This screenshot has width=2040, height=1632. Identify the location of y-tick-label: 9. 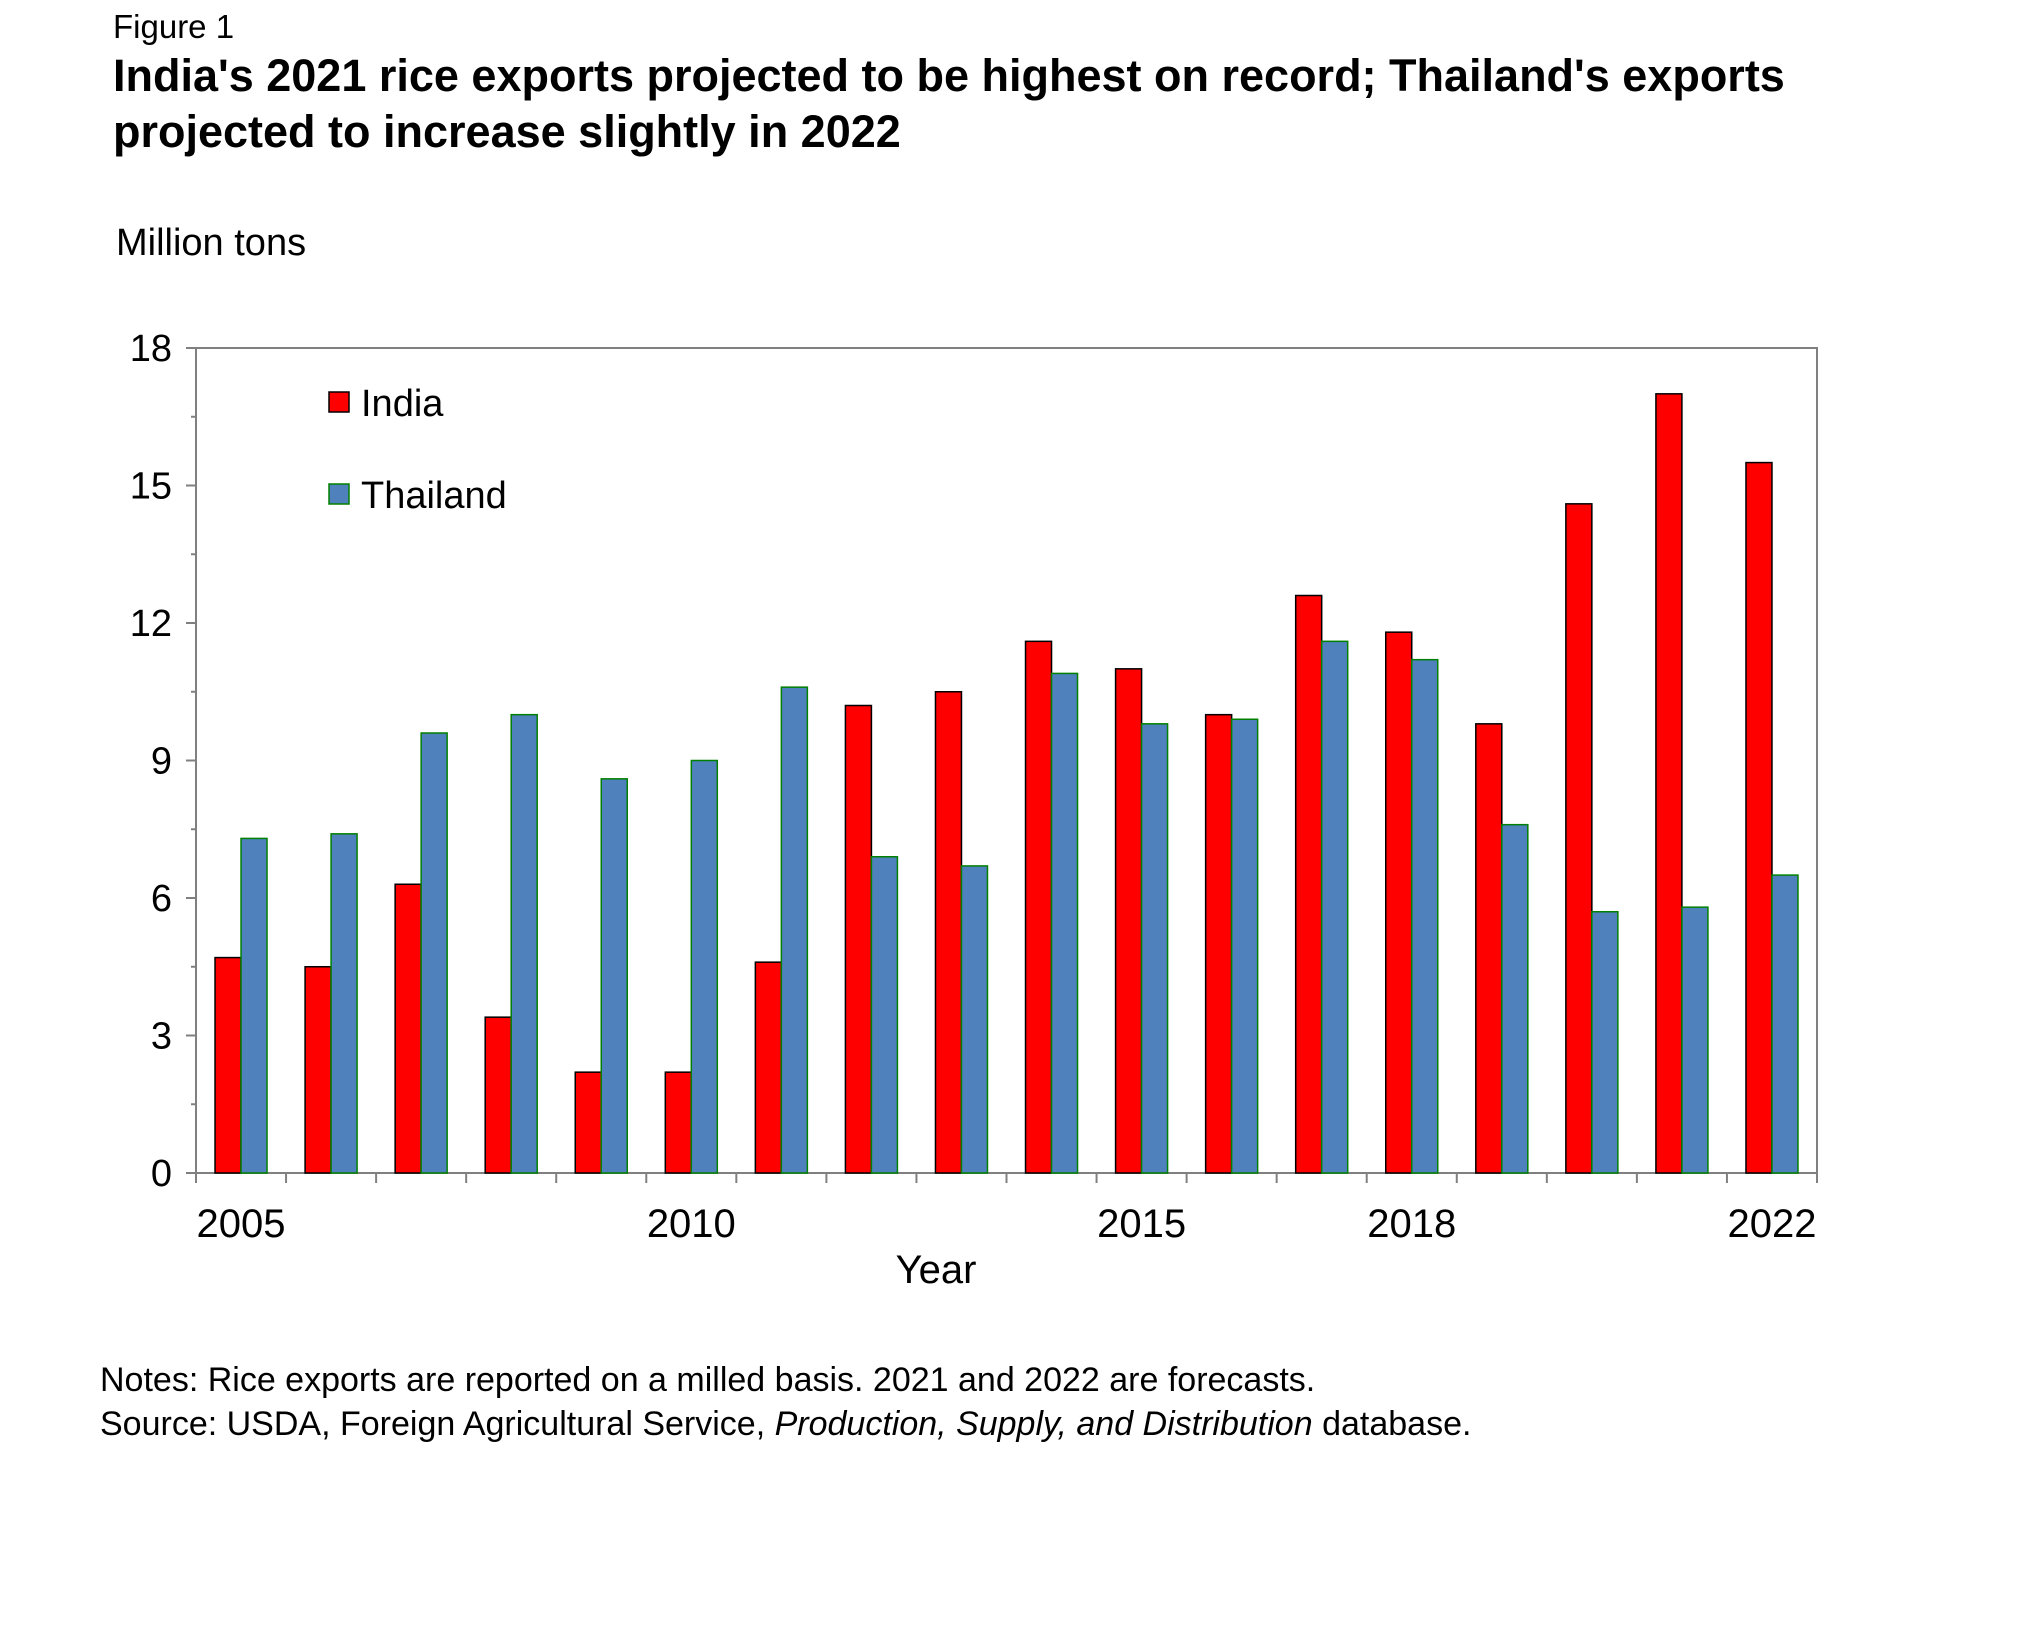
(161, 762).